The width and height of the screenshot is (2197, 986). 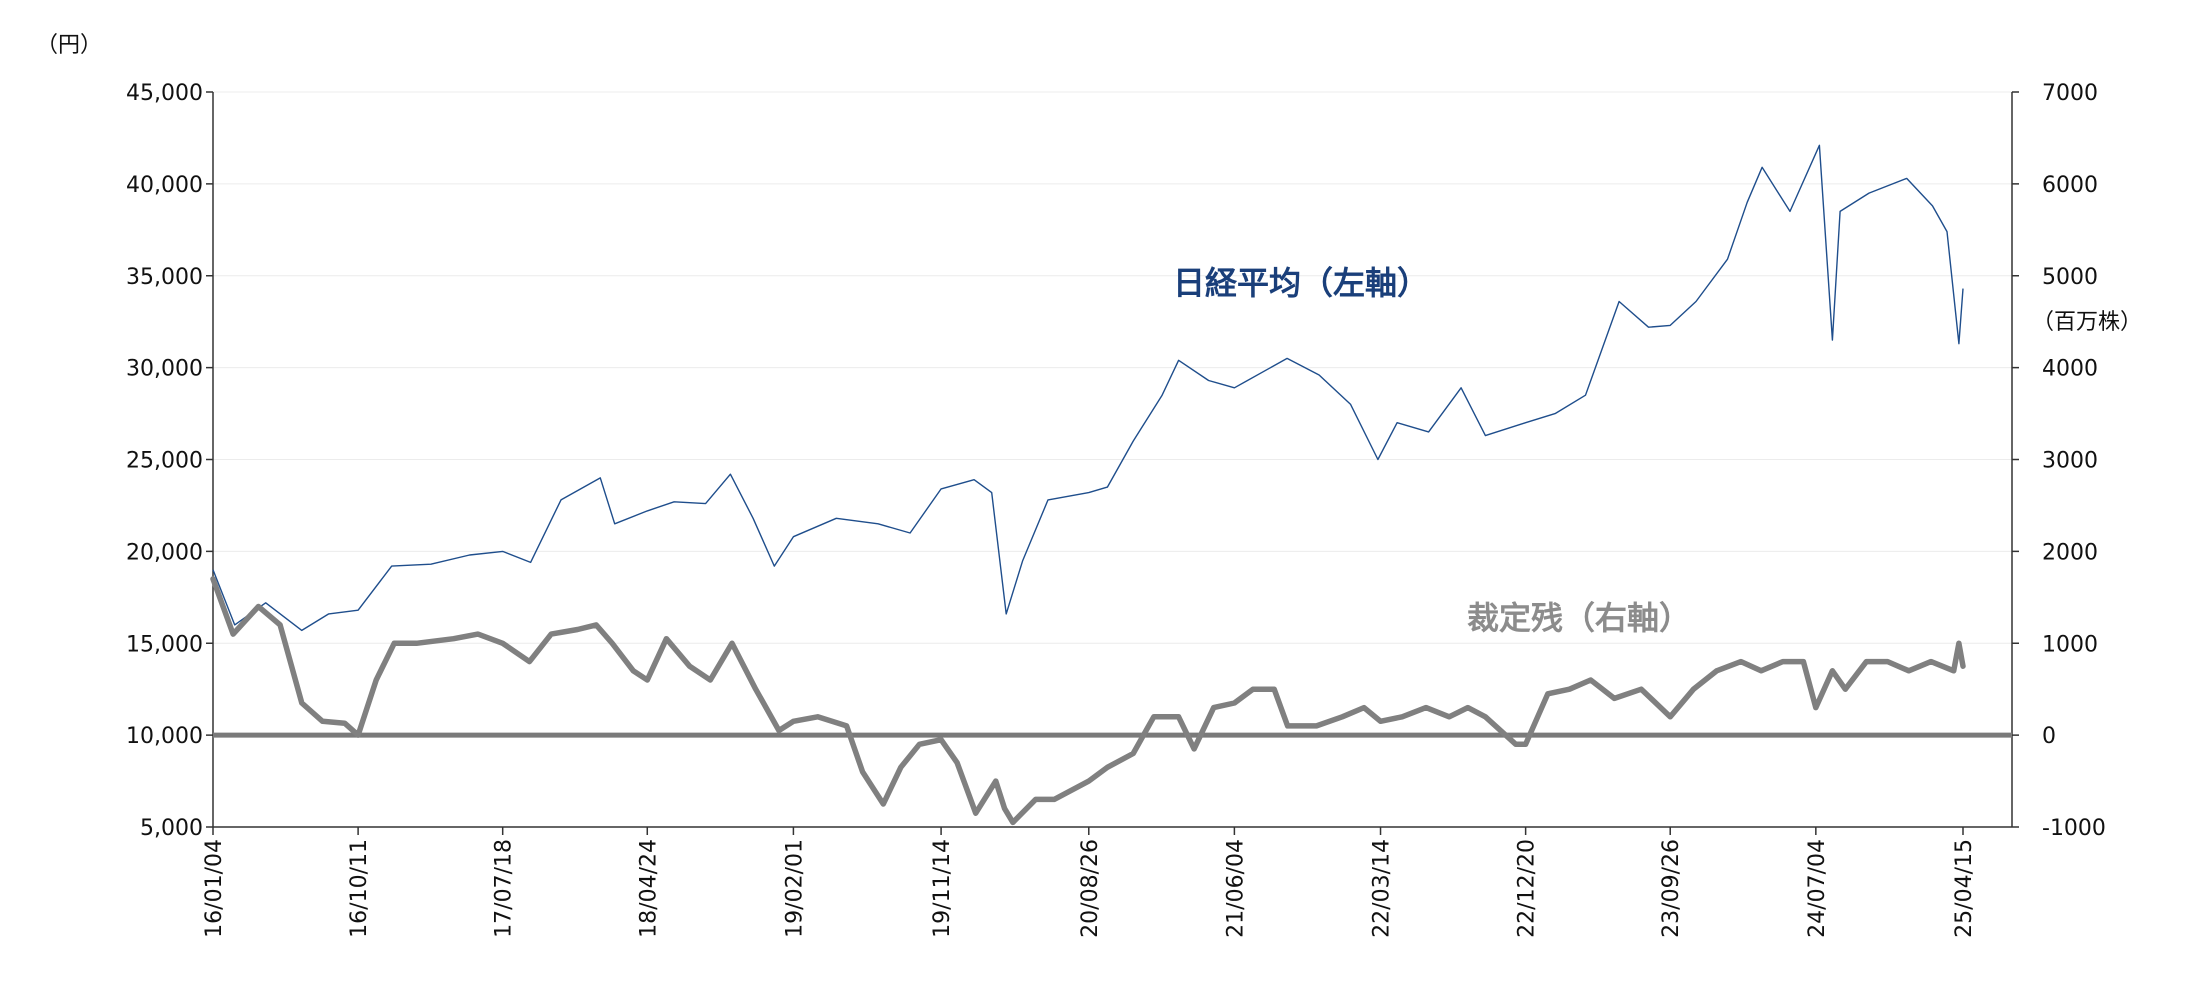 What do you see at coordinates (1301, 283) in the screenshot?
I see `series-label-nikkei: 日経平均（左軸）` at bounding box center [1301, 283].